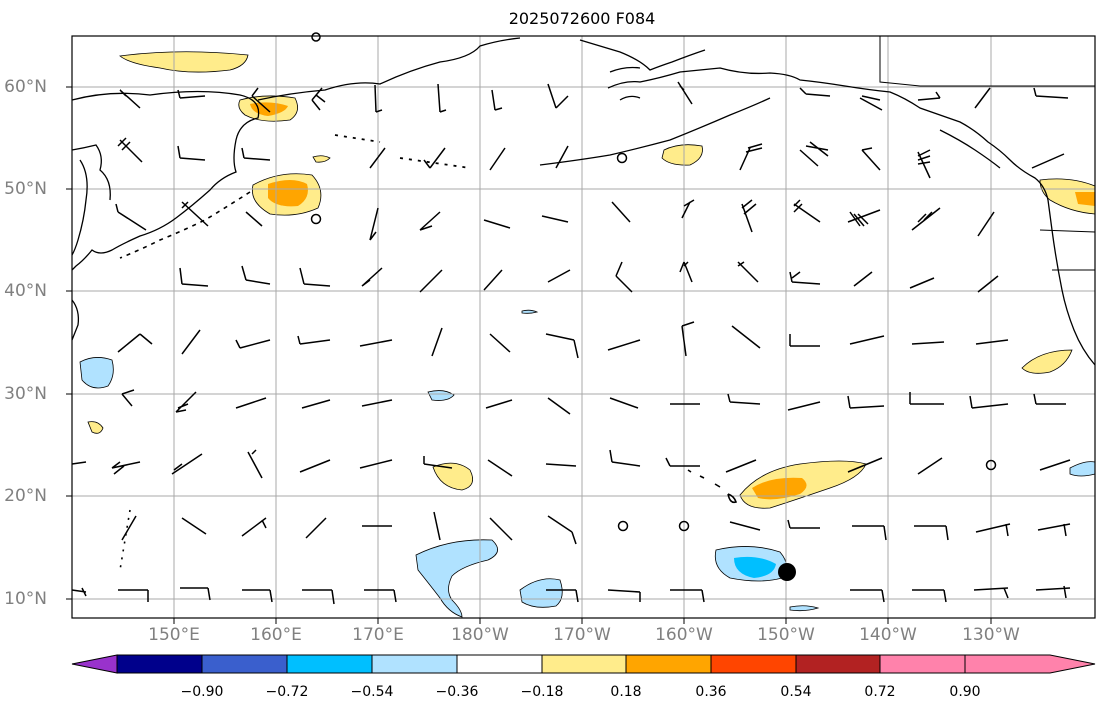  I want to click on coastline-kamchatka, so click(165, 180).